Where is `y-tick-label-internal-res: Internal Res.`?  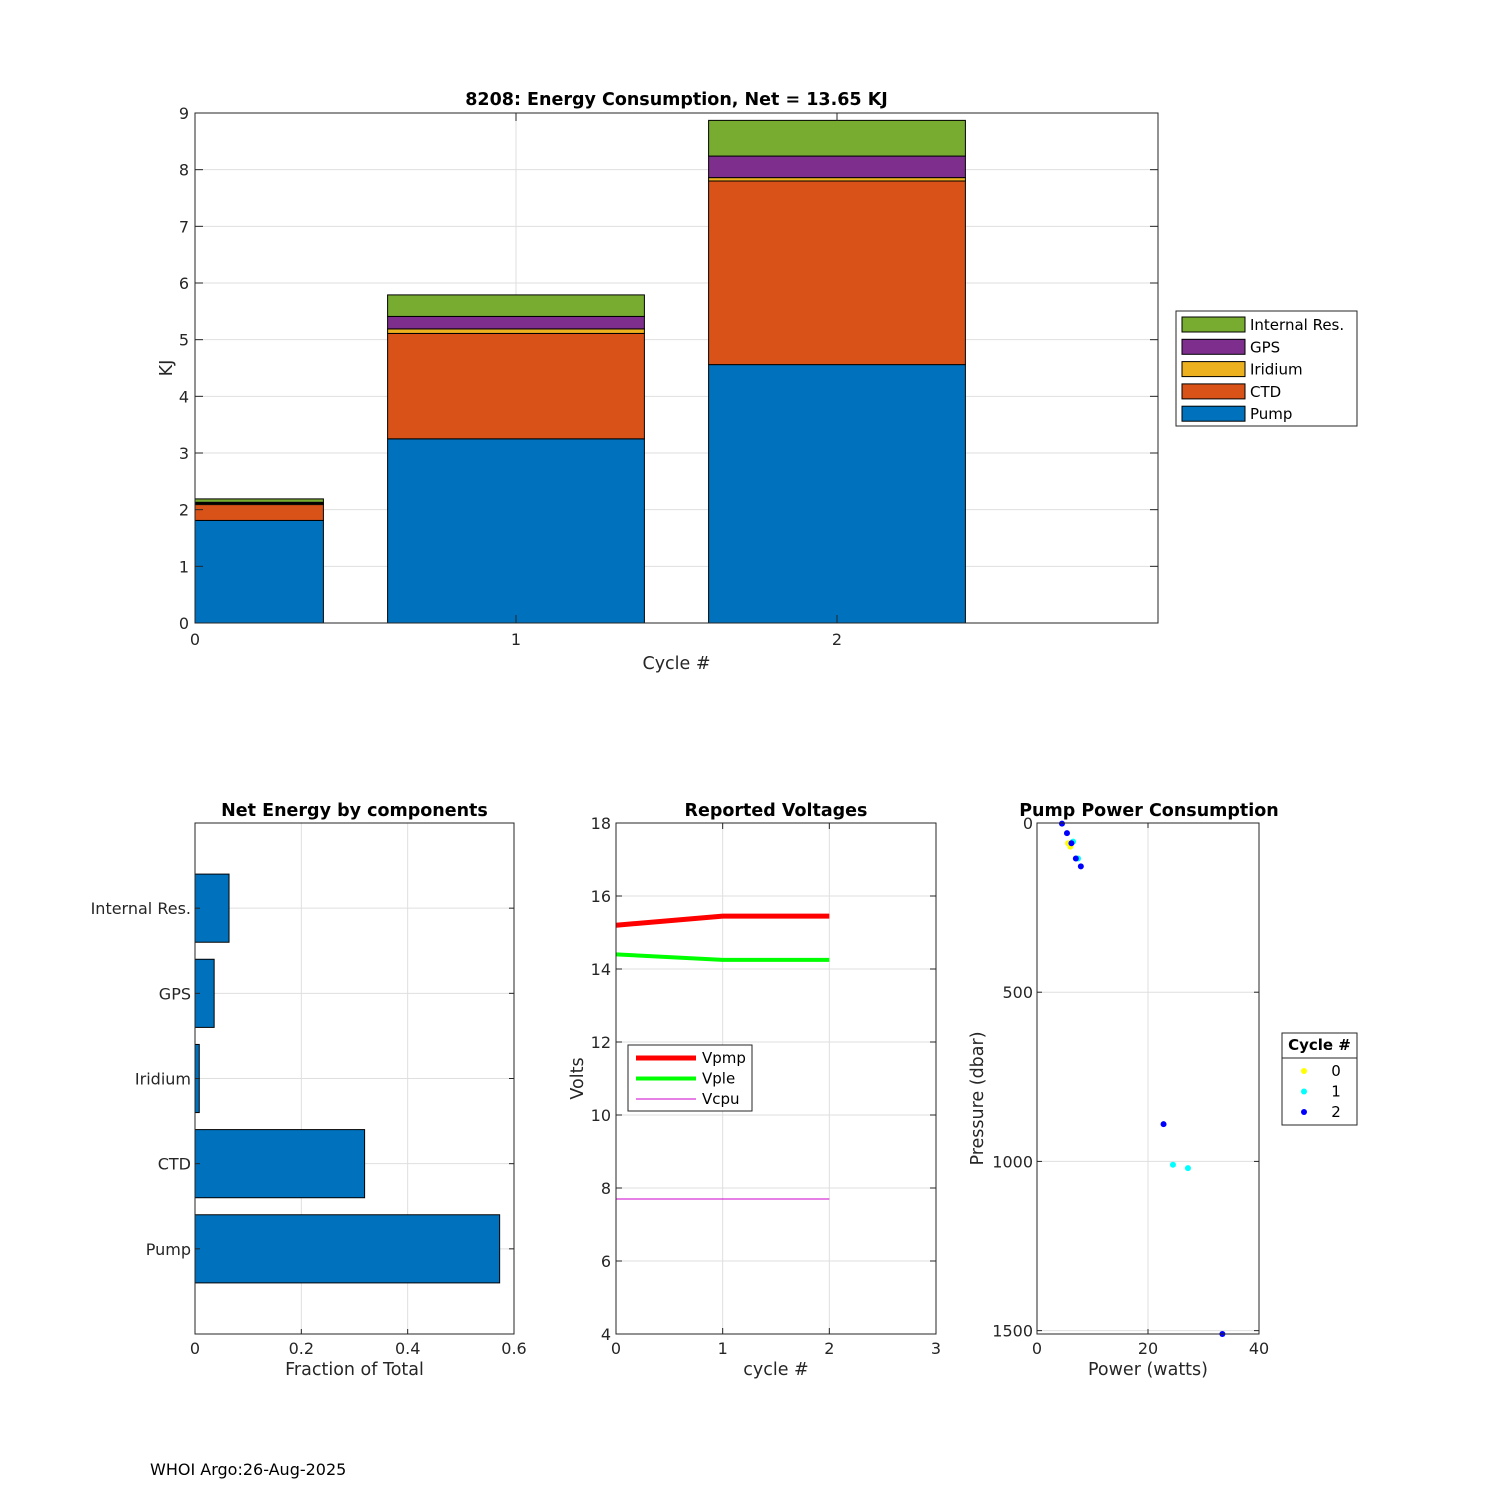 y-tick-label-internal-res: Internal Res. is located at coordinates (141, 908).